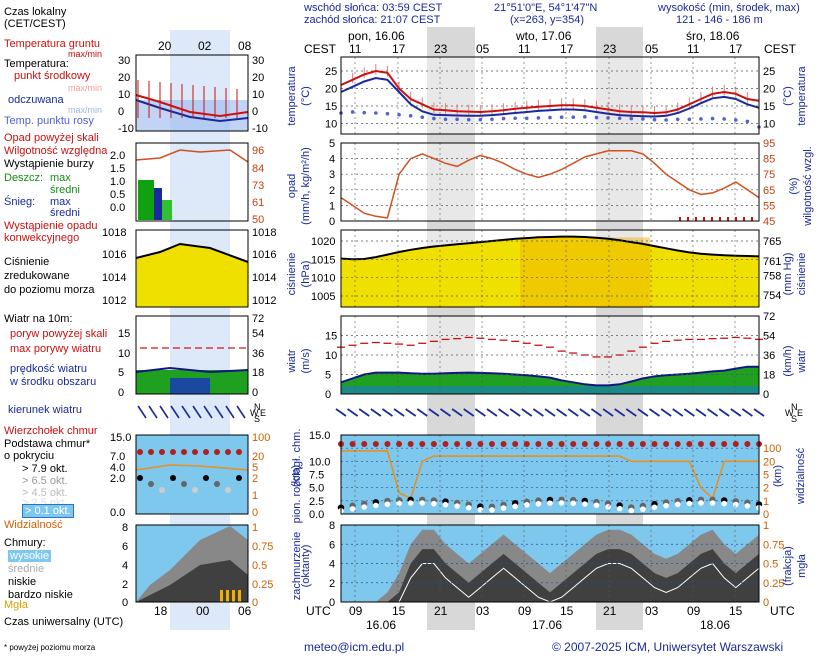 The height and width of the screenshot is (660, 820). Describe the element at coordinates (192, 252) in the screenshot. I see `legend-pressure-line` at that location.